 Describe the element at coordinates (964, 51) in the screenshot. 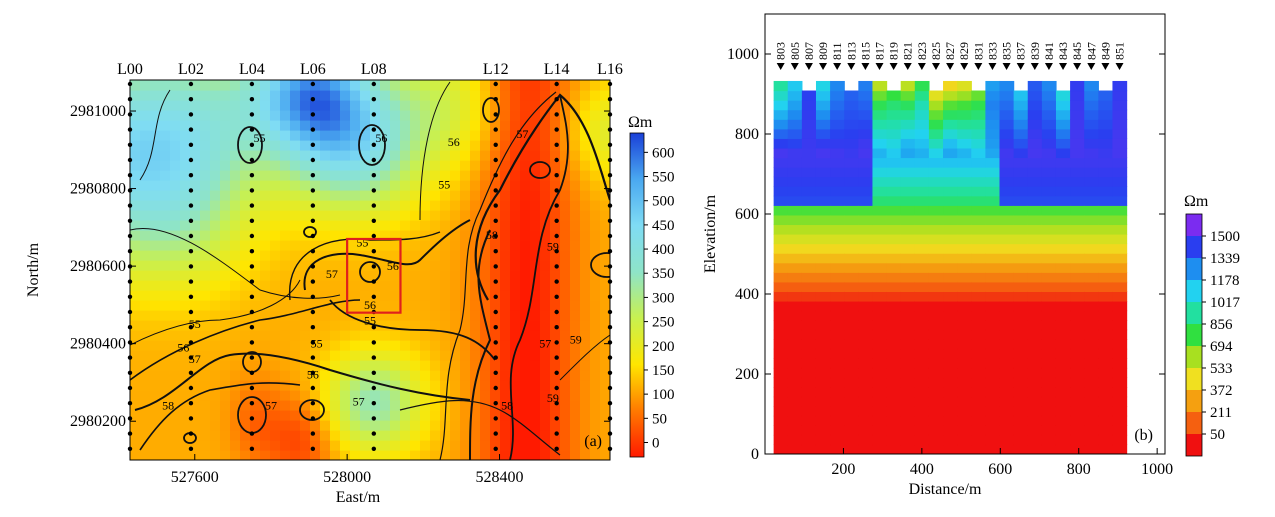

I see `station-label: 829` at that location.